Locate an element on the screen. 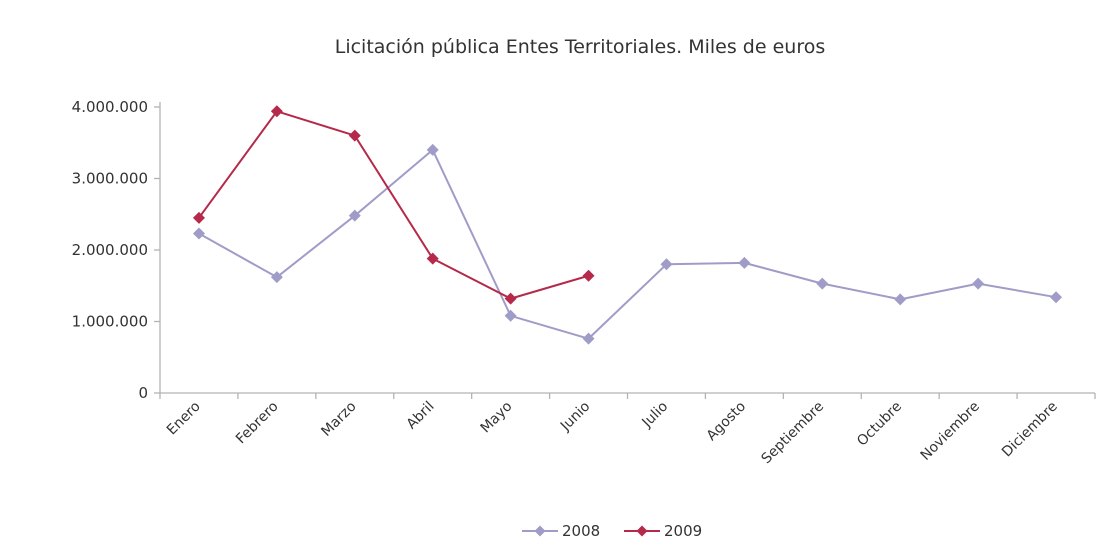  x-tick-label: Noviembre is located at coordinates (950, 431).